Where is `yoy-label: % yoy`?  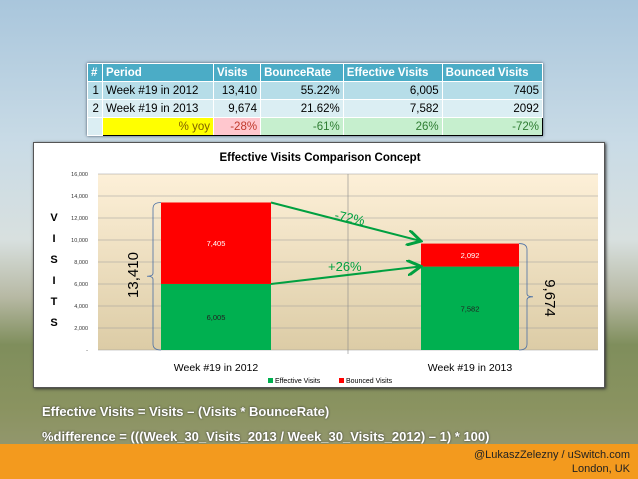
yoy-label: % yoy is located at coordinates (157, 126).